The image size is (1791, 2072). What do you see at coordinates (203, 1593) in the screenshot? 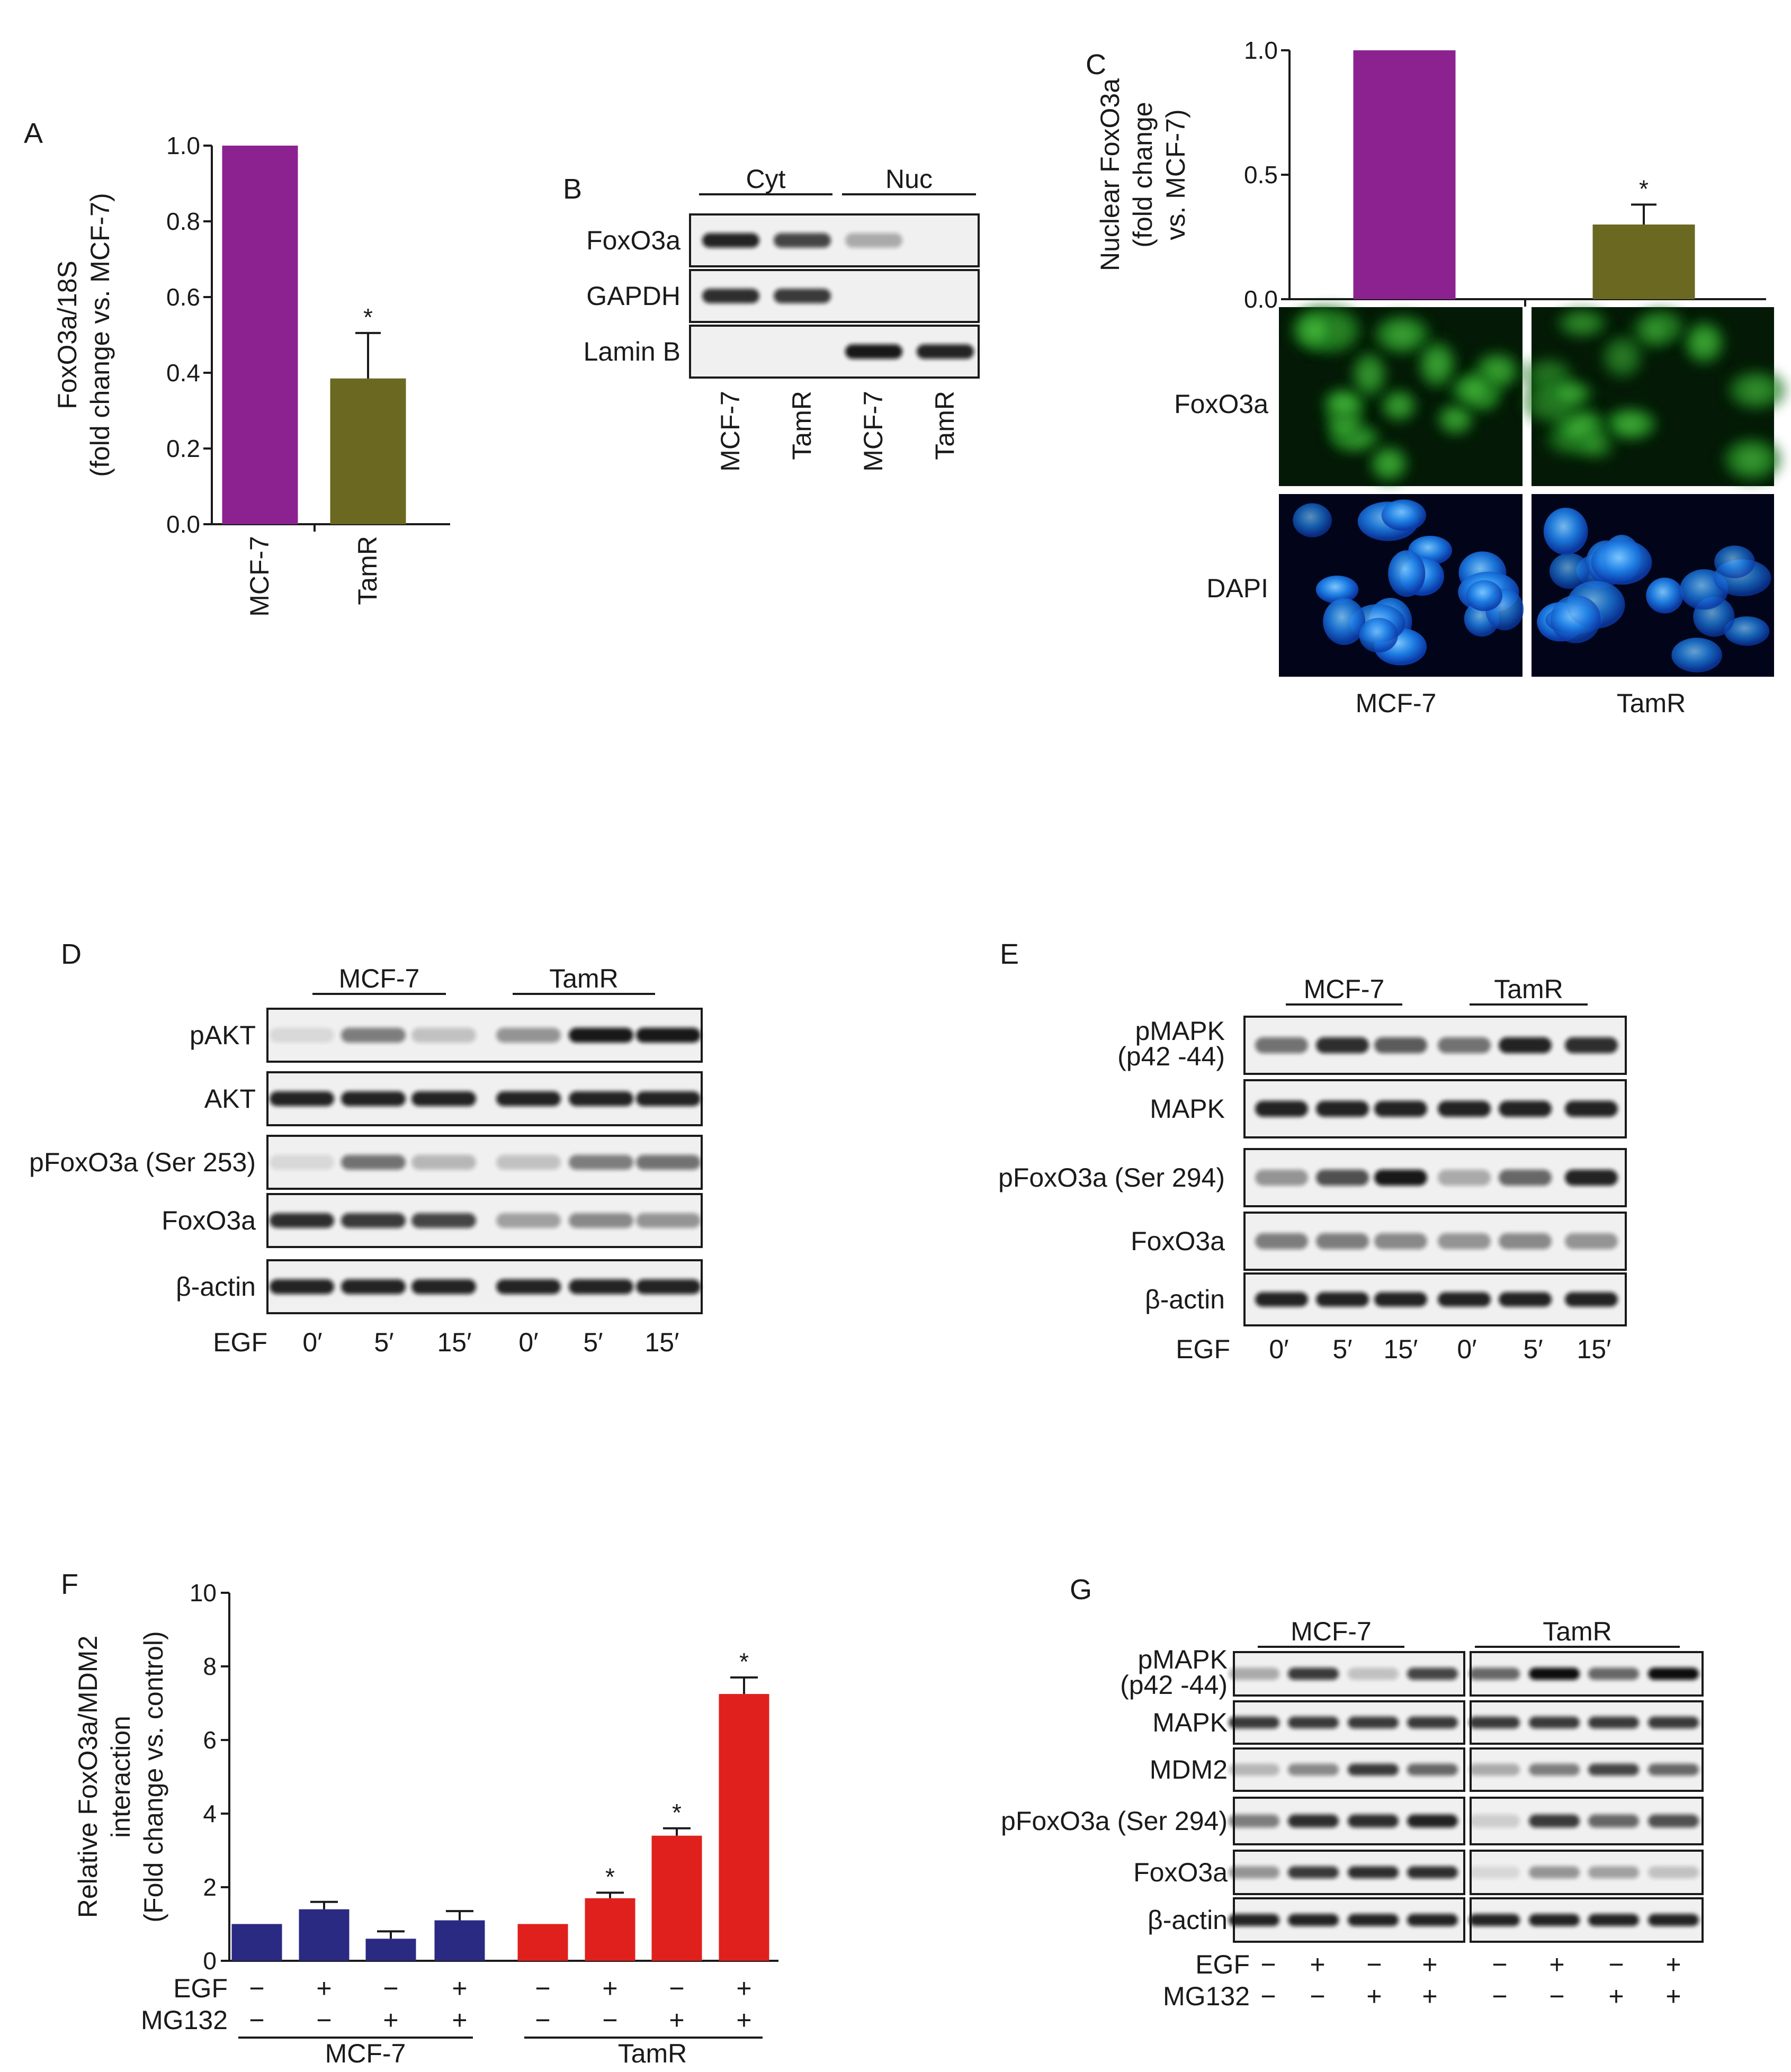
I see `y-tick-label: 10` at bounding box center [203, 1593].